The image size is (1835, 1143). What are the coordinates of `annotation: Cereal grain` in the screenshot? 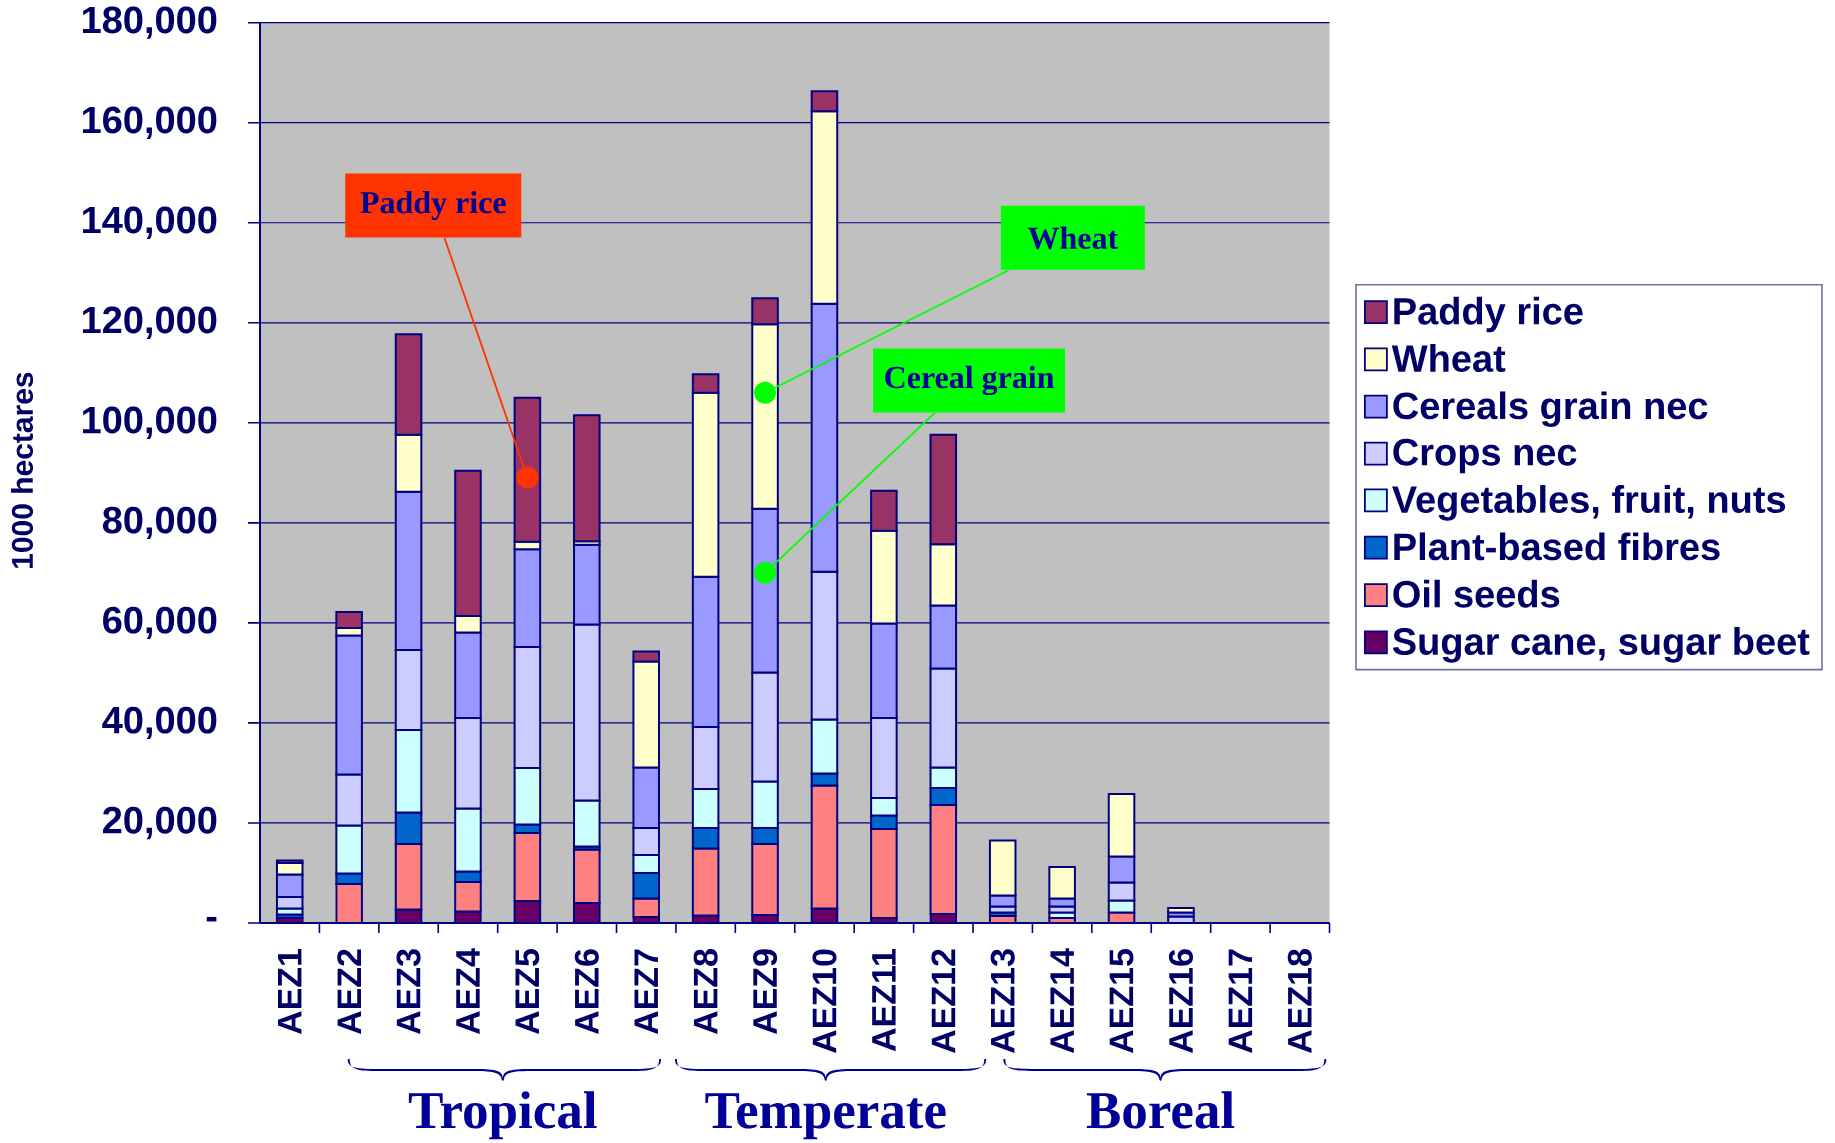 It's located at (970, 380).